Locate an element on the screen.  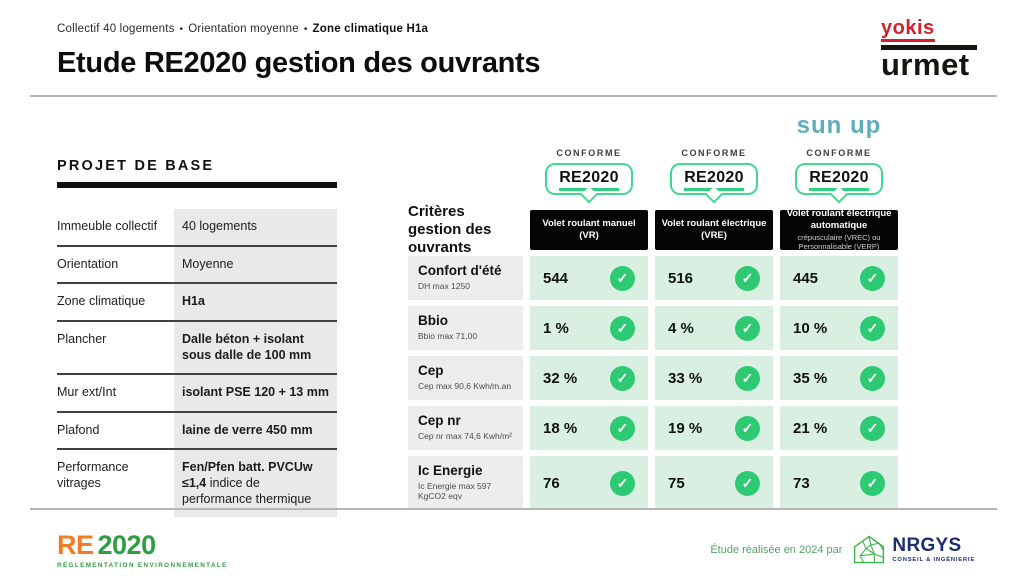
value: 18 % is located at coordinates (560, 428).